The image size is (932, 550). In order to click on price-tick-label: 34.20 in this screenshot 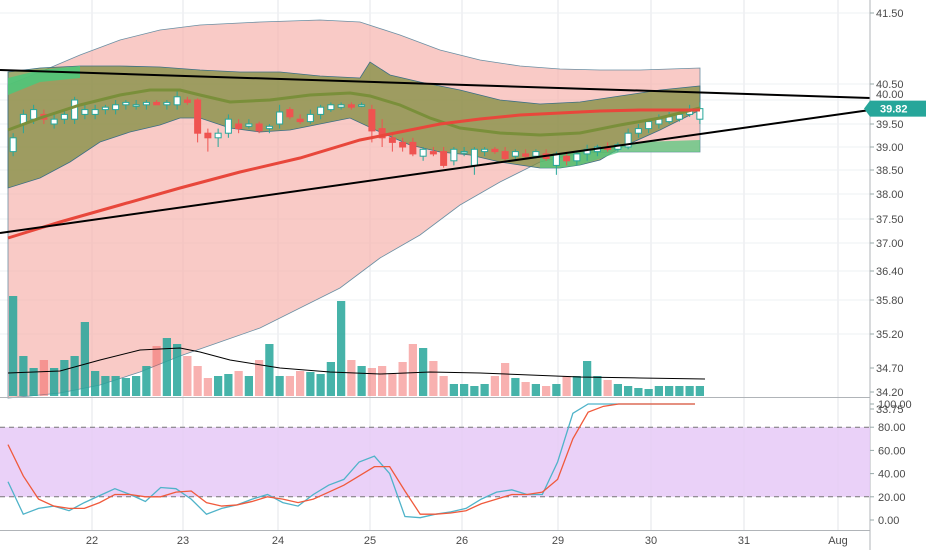, I will do `click(890, 393)`.